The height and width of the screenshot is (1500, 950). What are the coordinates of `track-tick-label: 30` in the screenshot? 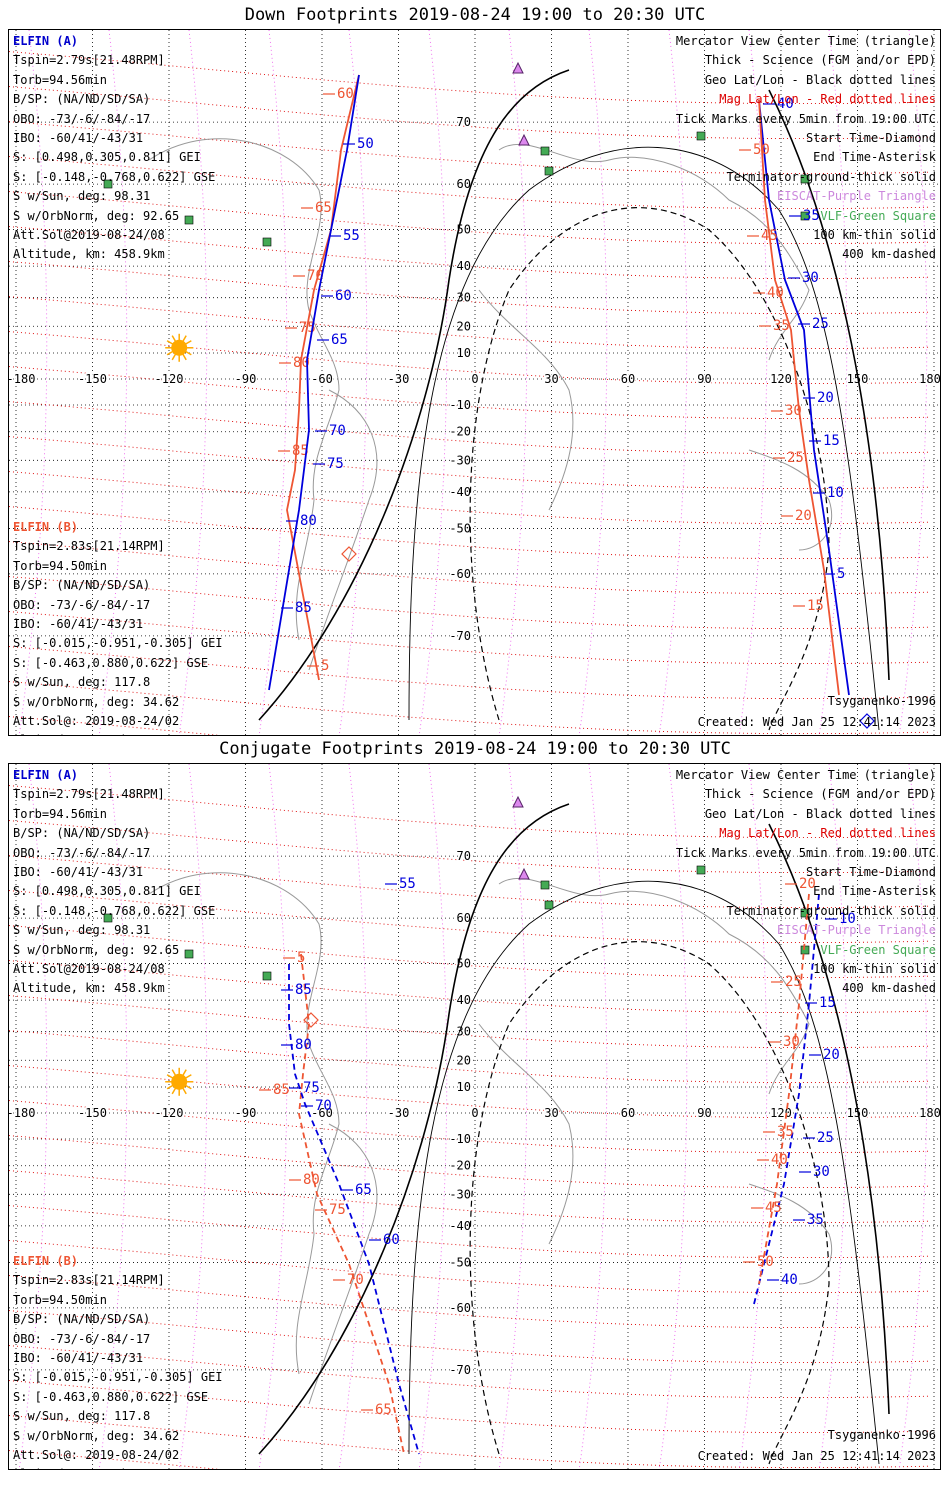 It's located at (791, 1042).